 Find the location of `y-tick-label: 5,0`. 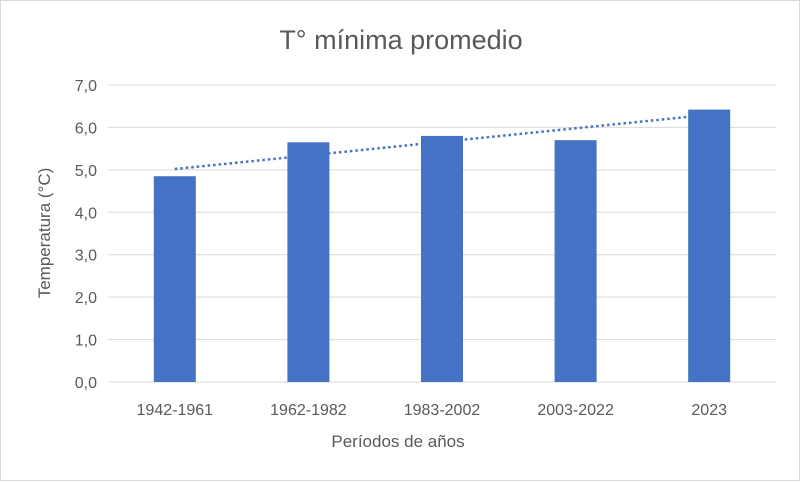

y-tick-label: 5,0 is located at coordinates (86, 171).